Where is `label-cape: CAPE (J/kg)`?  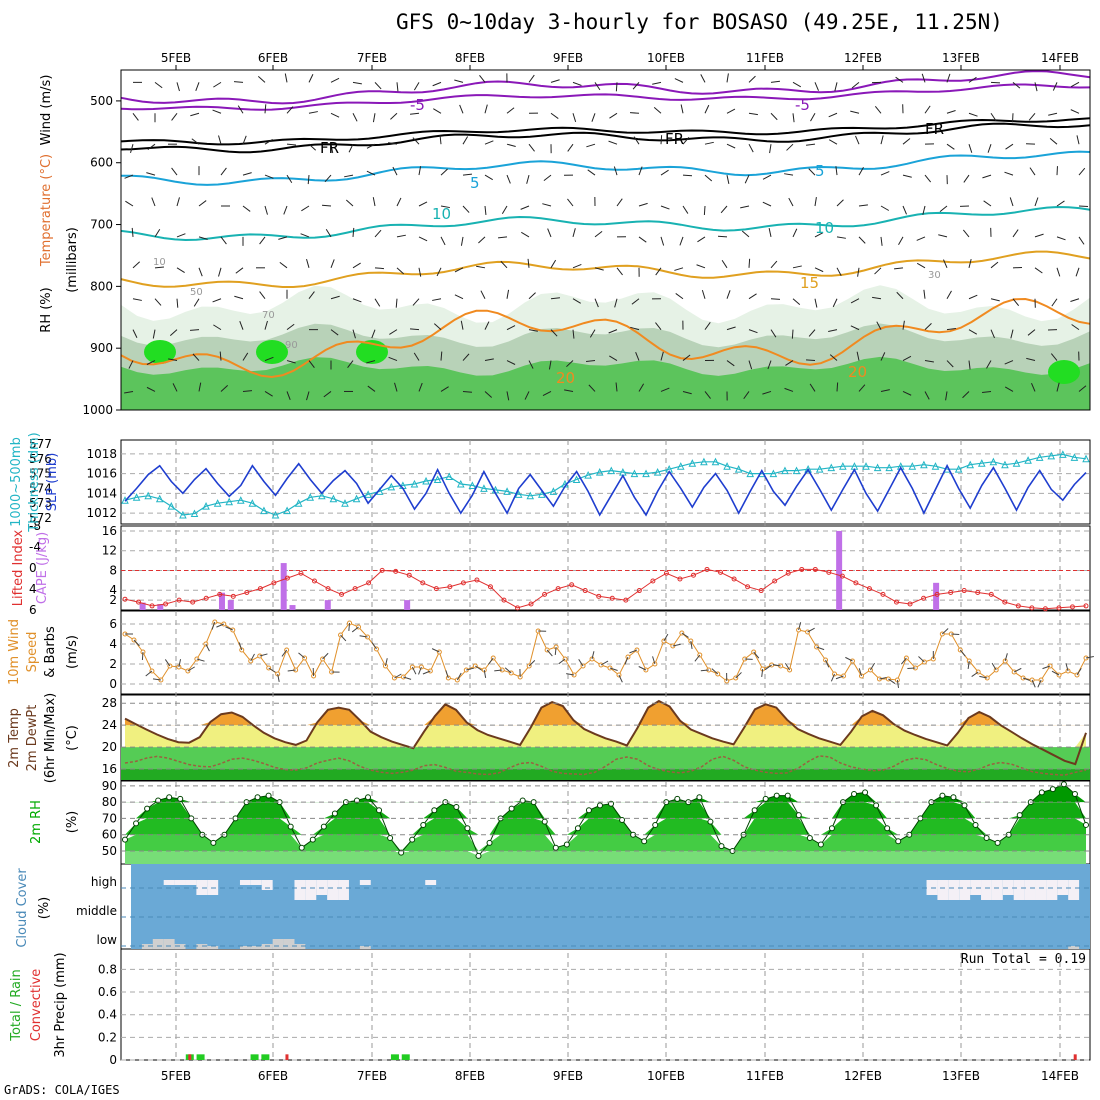
label-cape: CAPE (J/kg) is located at coordinates (42, 568).